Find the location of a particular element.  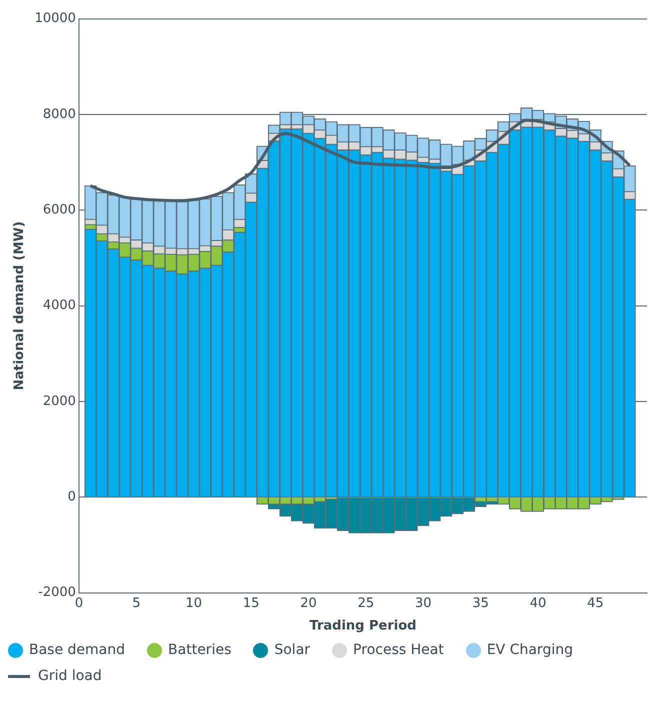

x-tick-label: 20 is located at coordinates (308, 603).